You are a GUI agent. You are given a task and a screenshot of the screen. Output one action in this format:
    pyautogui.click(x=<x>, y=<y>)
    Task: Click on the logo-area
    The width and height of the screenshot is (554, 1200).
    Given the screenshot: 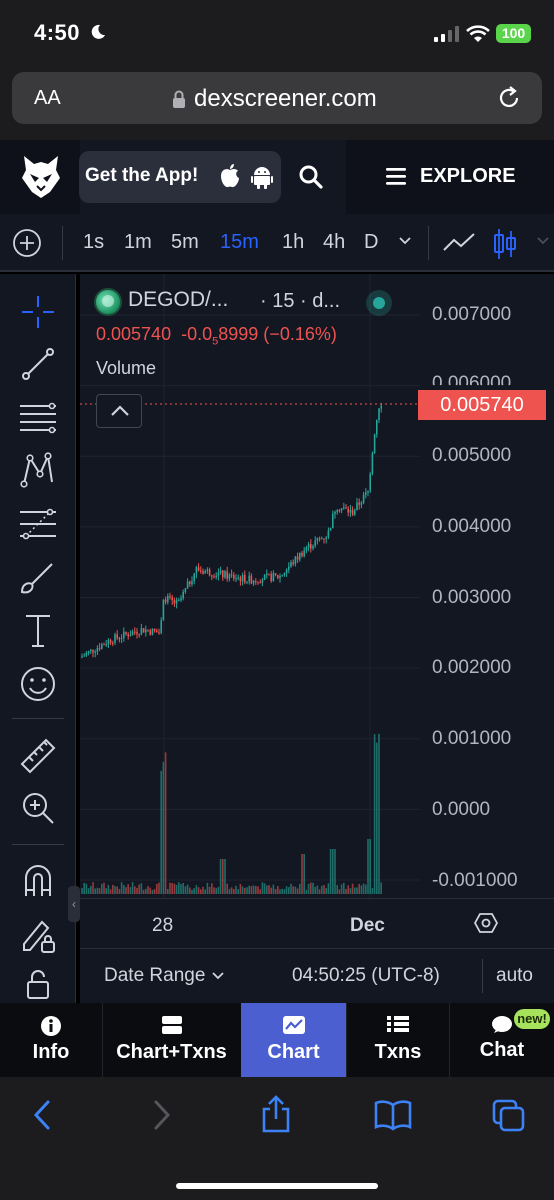 What is the action you would take?
    pyautogui.click(x=40, y=177)
    